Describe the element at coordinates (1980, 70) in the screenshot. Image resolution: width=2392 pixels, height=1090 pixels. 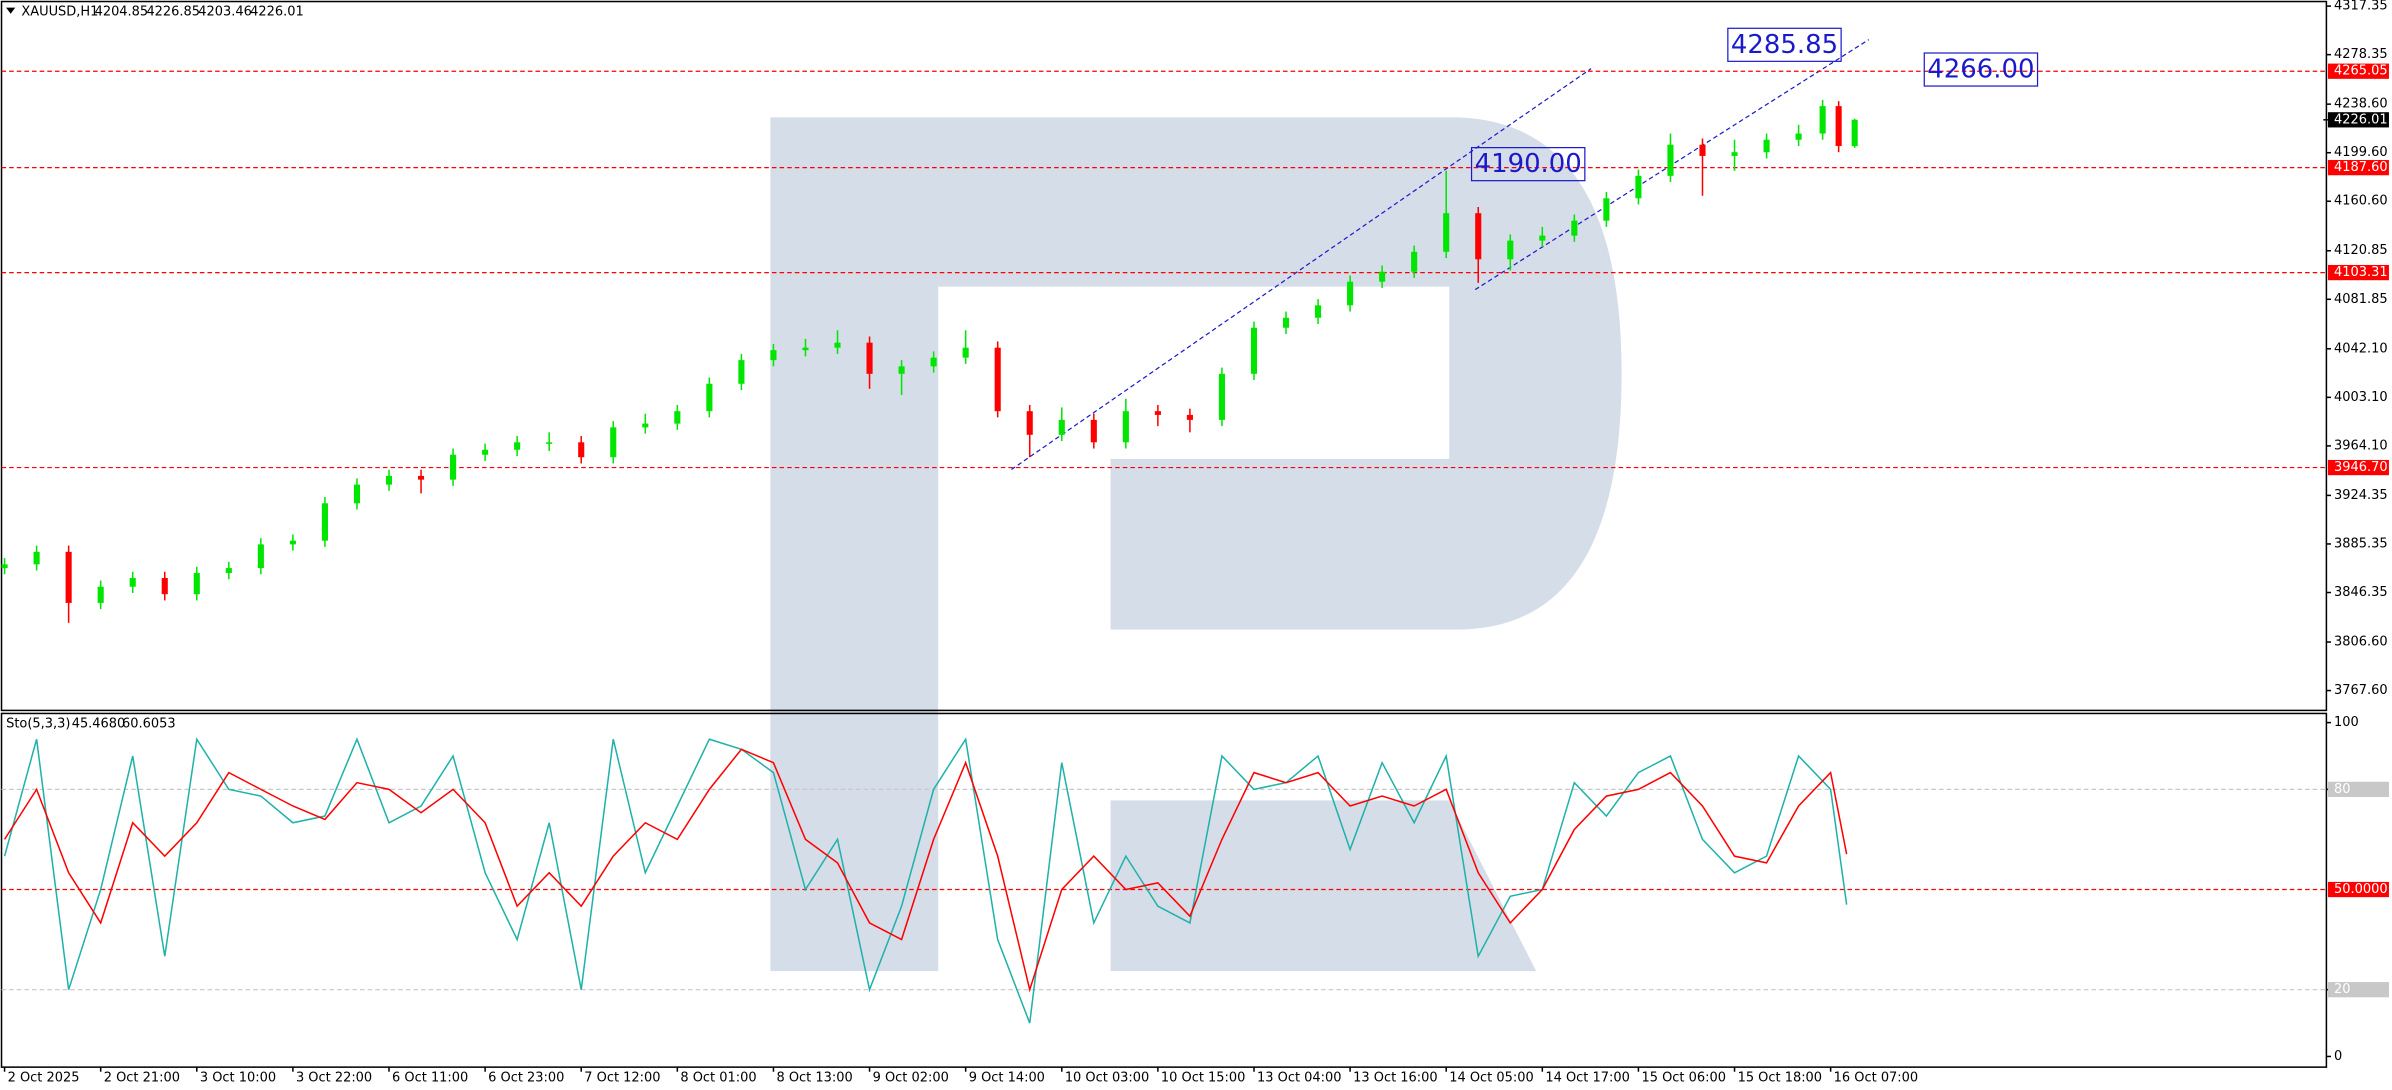
I see `annotation-label: 4266.00` at that location.